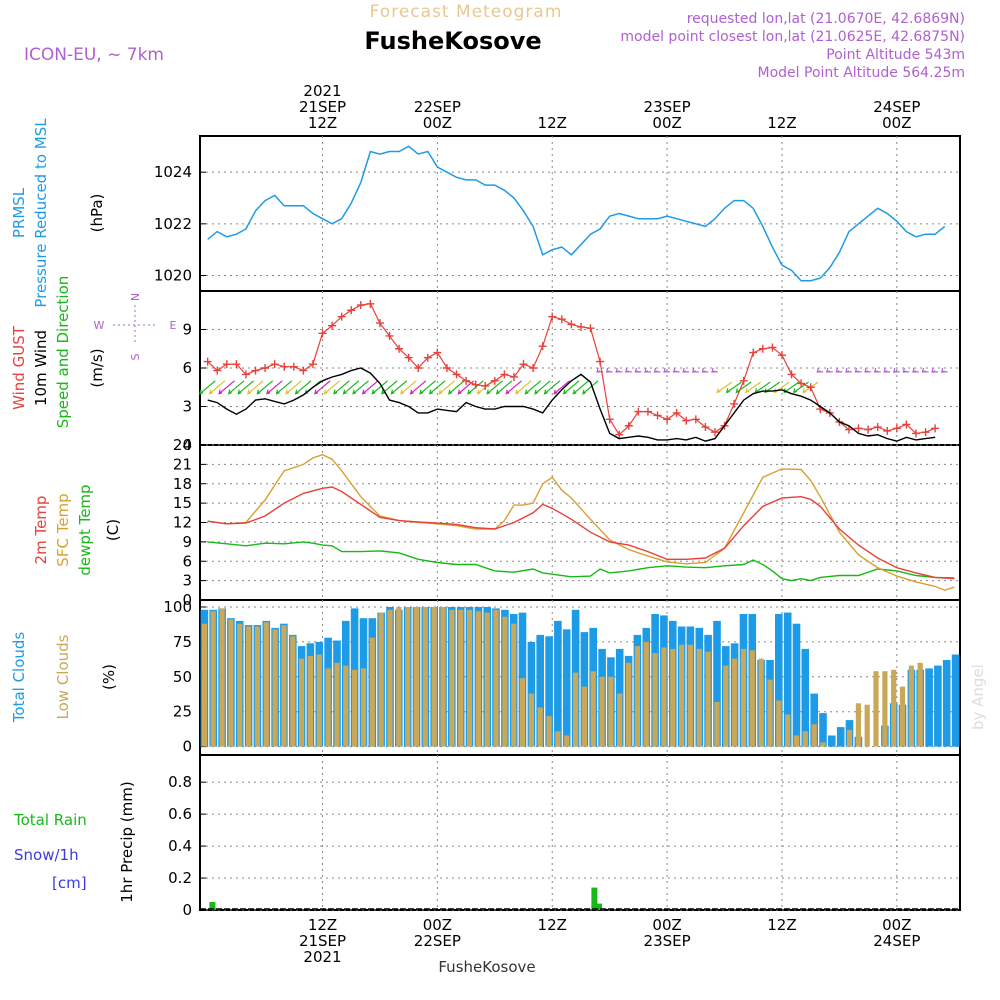 The image size is (1000, 1000). I want to click on pressure-ytick-label: 1024, so click(173, 172).